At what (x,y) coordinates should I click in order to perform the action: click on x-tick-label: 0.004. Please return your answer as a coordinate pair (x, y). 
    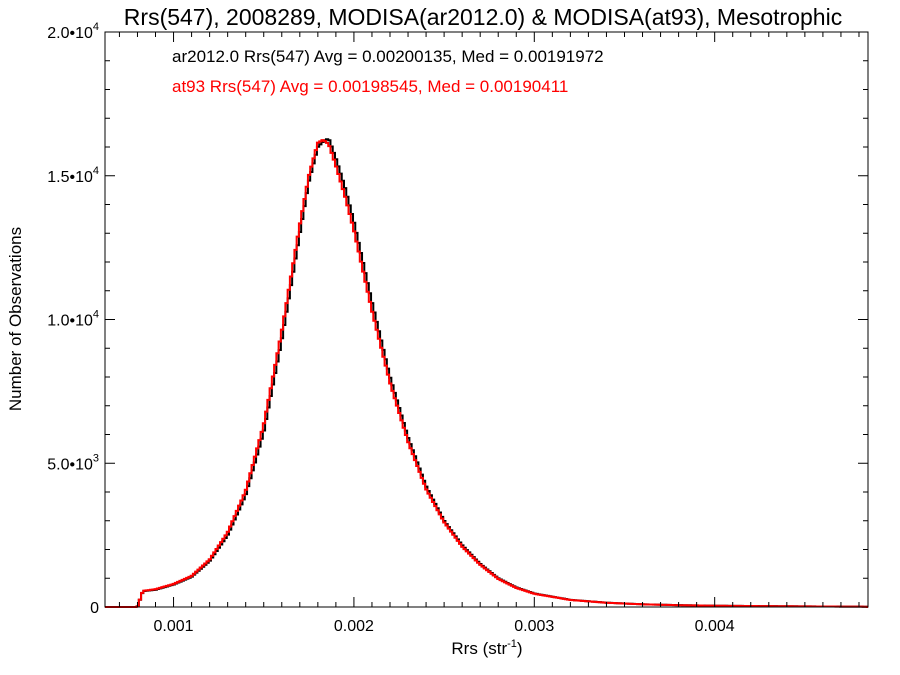
    Looking at the image, I should click on (715, 626).